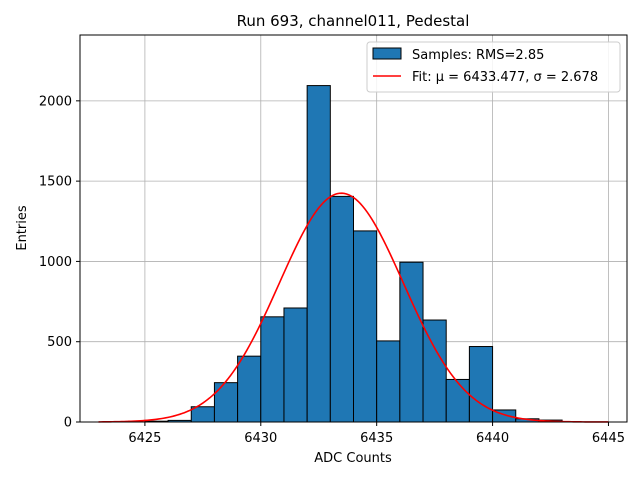 This screenshot has width=640, height=480. Describe the element at coordinates (22, 228) in the screenshot. I see `y-axis-label: Entries` at that location.